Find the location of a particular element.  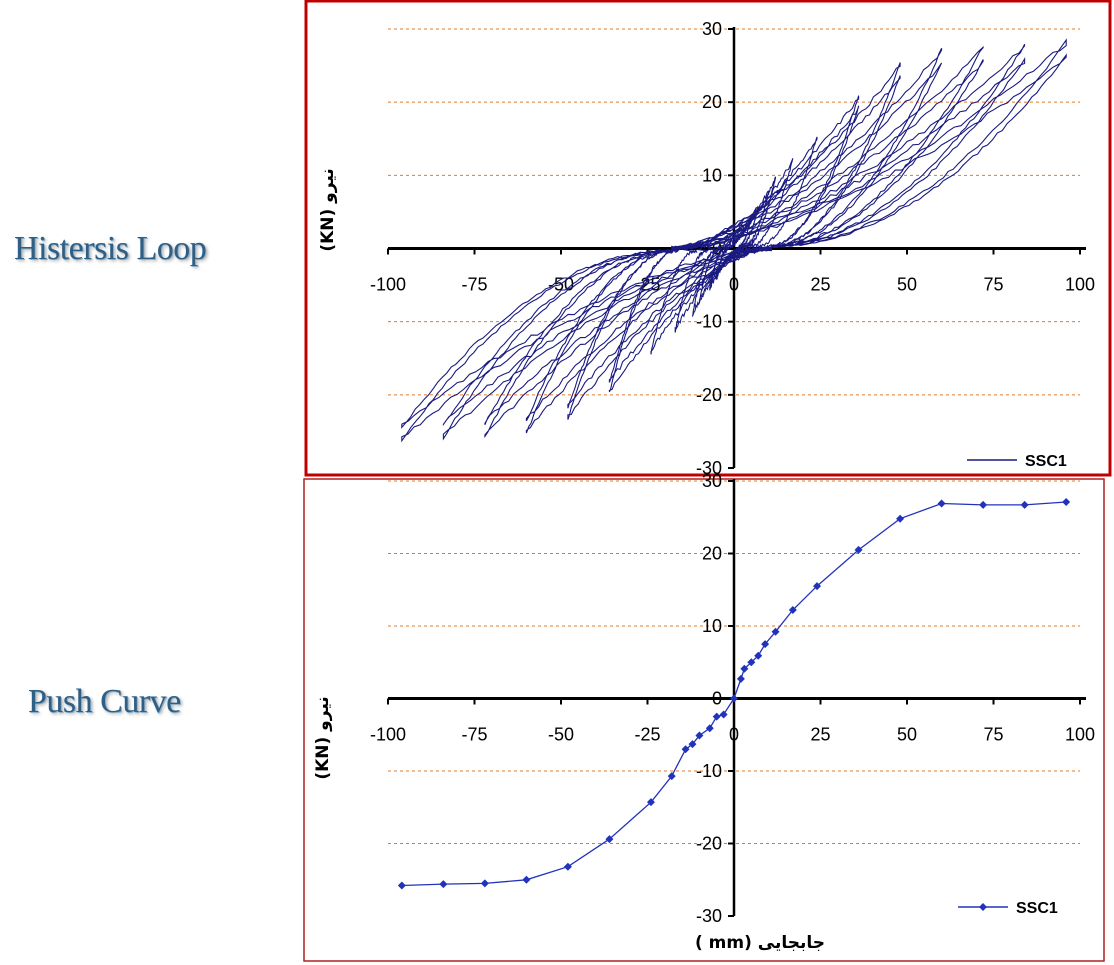

x-axis-label: ( mm) جابجایی is located at coordinates (760, 943).